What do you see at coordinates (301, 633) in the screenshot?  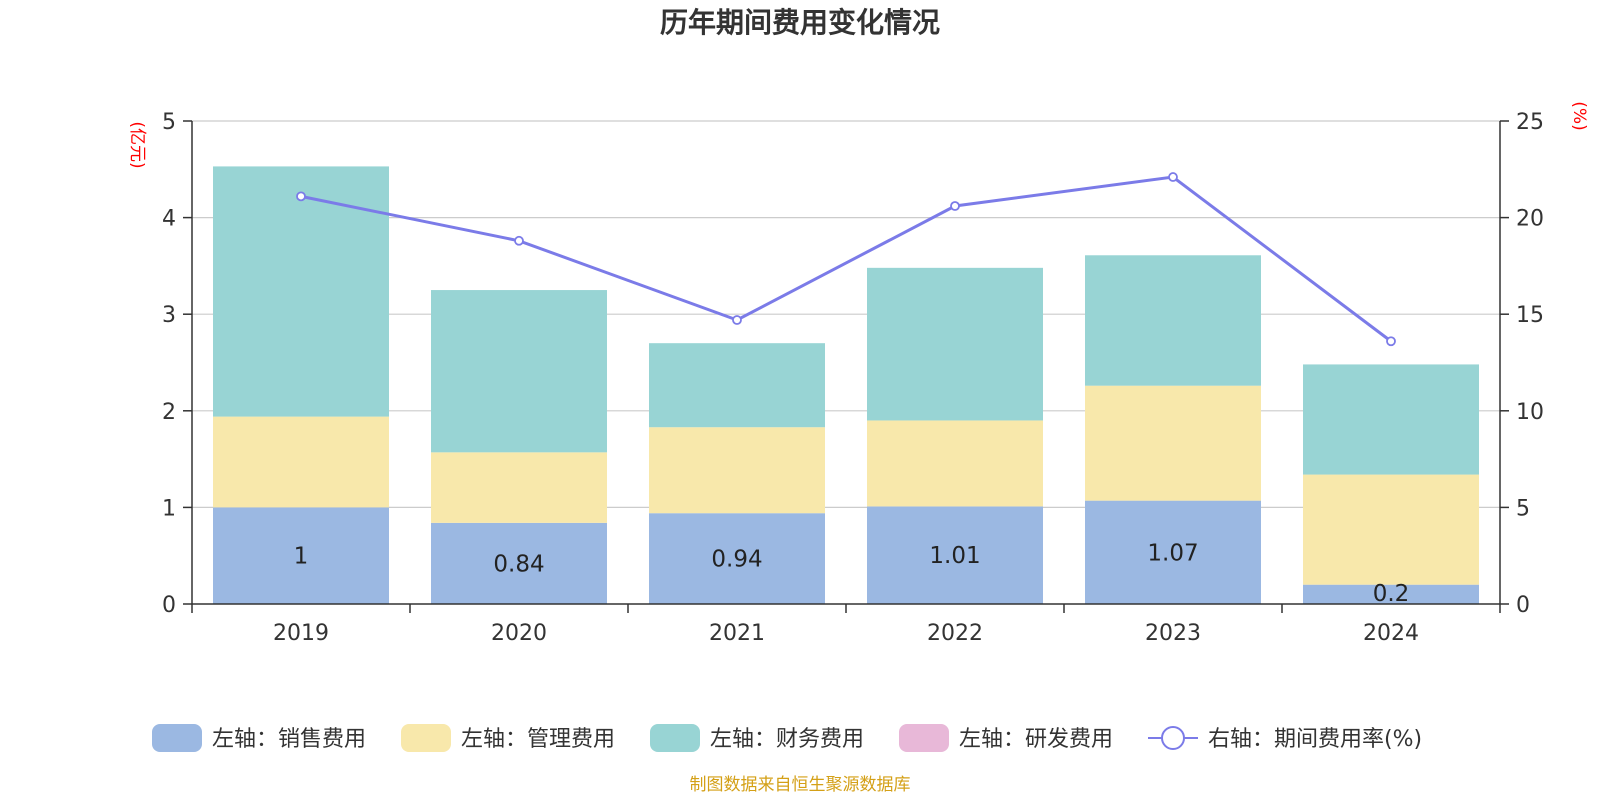 I see `x-tick-label: 2019` at bounding box center [301, 633].